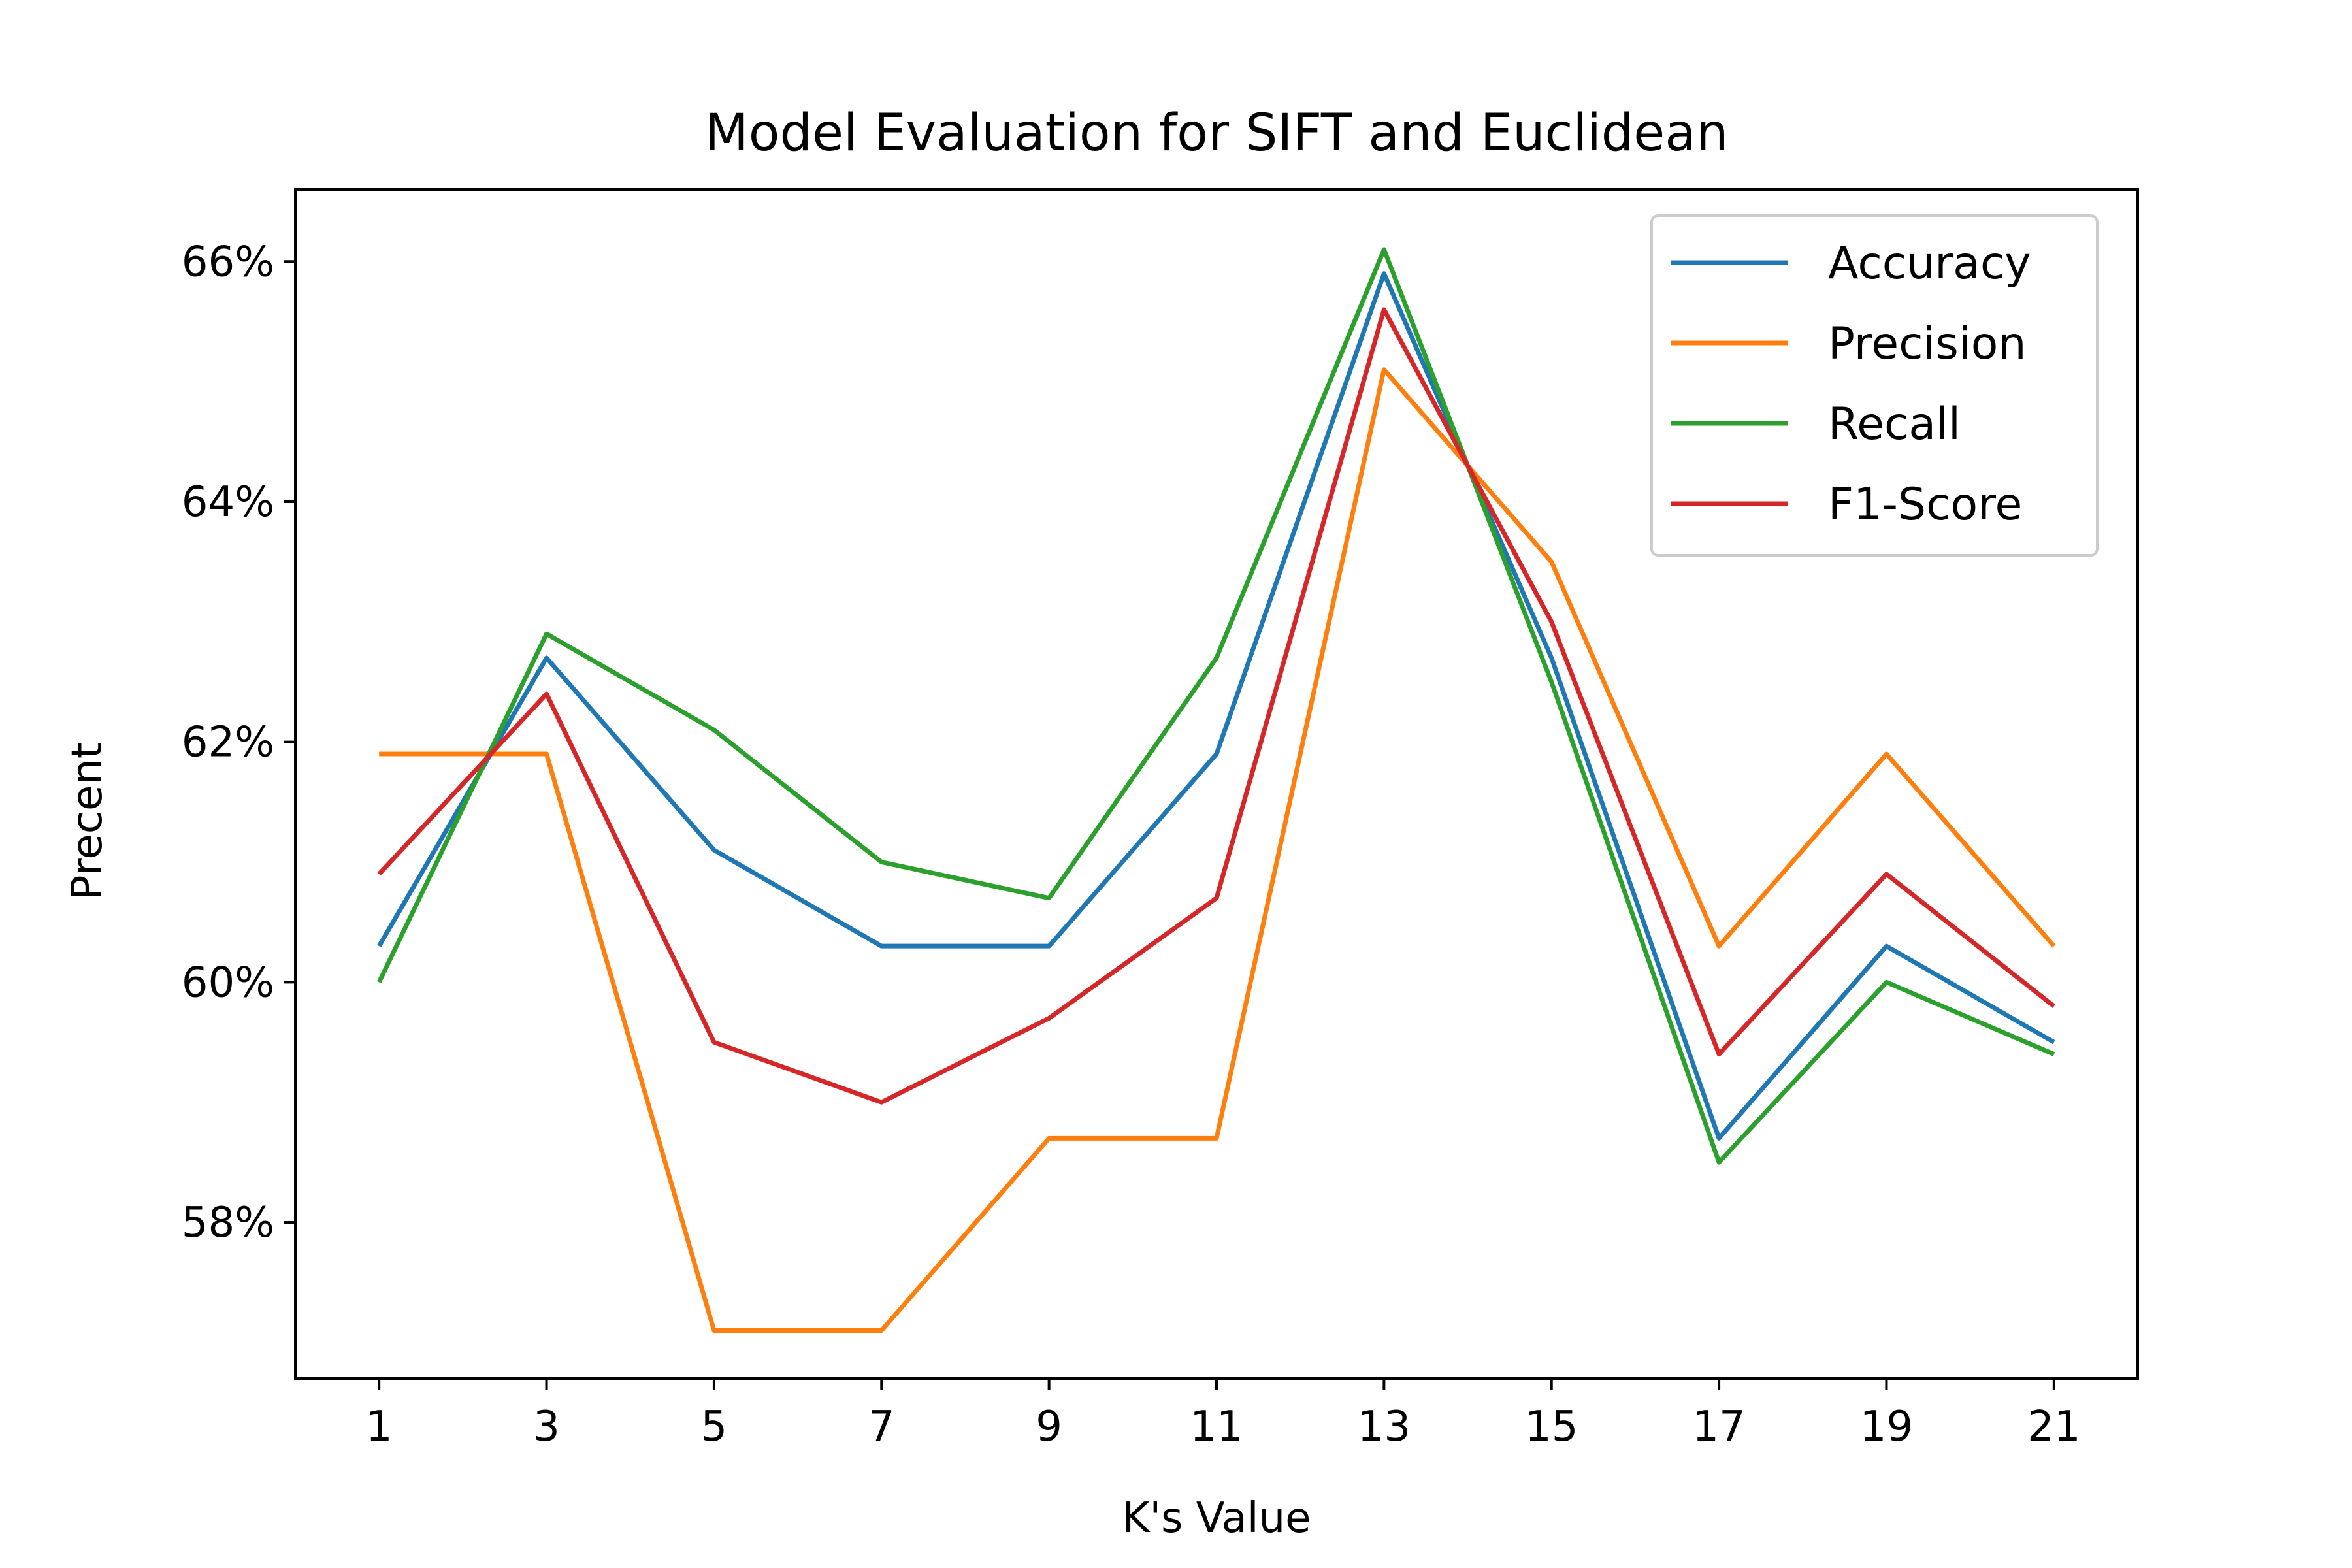 The image size is (2352, 1568). What do you see at coordinates (1216, 1518) in the screenshot?
I see `x-axis-title: K's Value` at bounding box center [1216, 1518].